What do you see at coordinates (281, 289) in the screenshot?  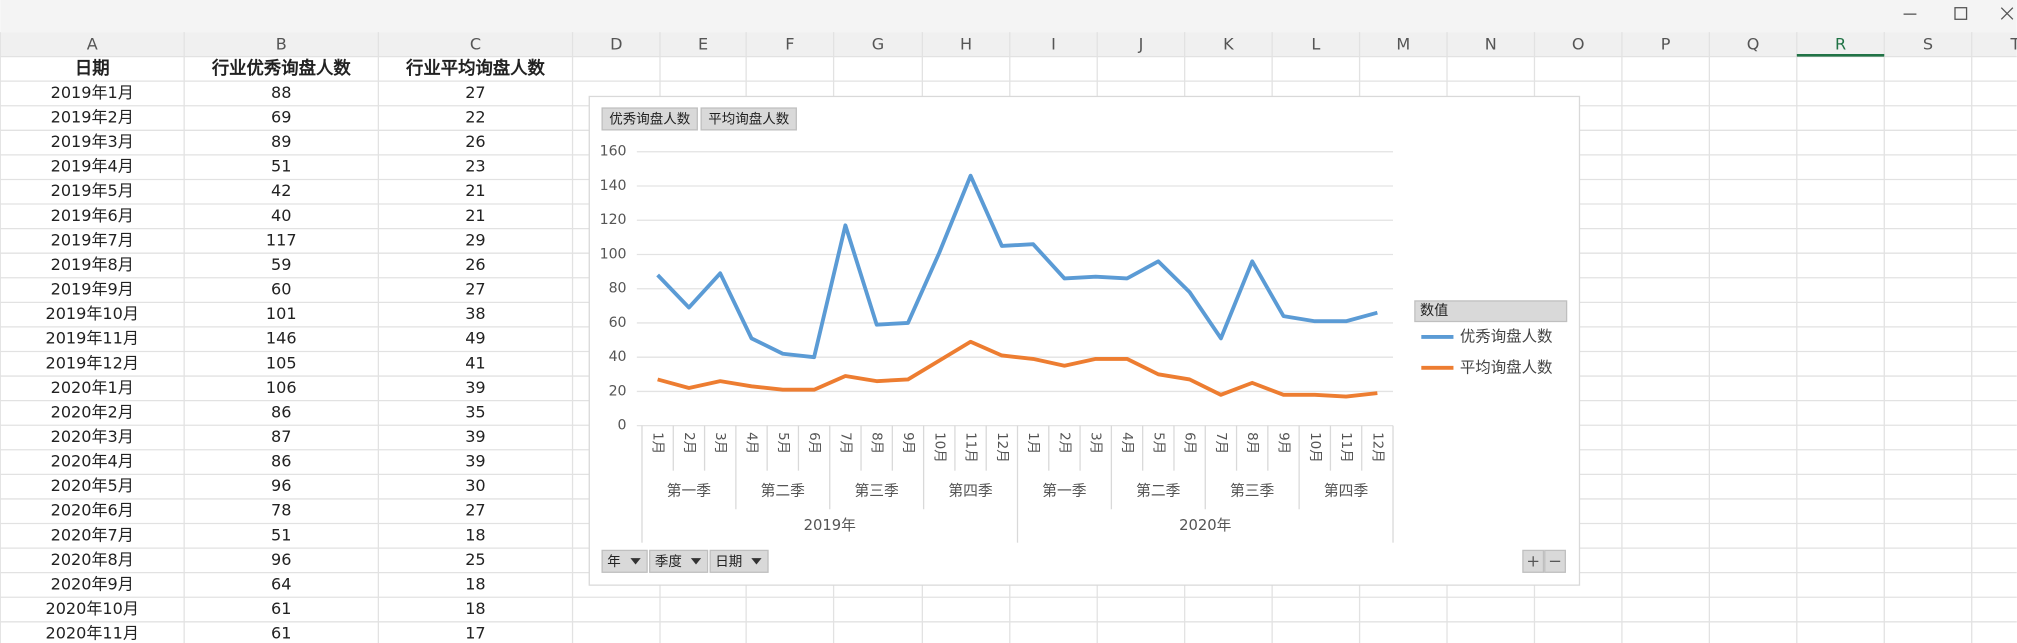 I see `cell: 60` at bounding box center [281, 289].